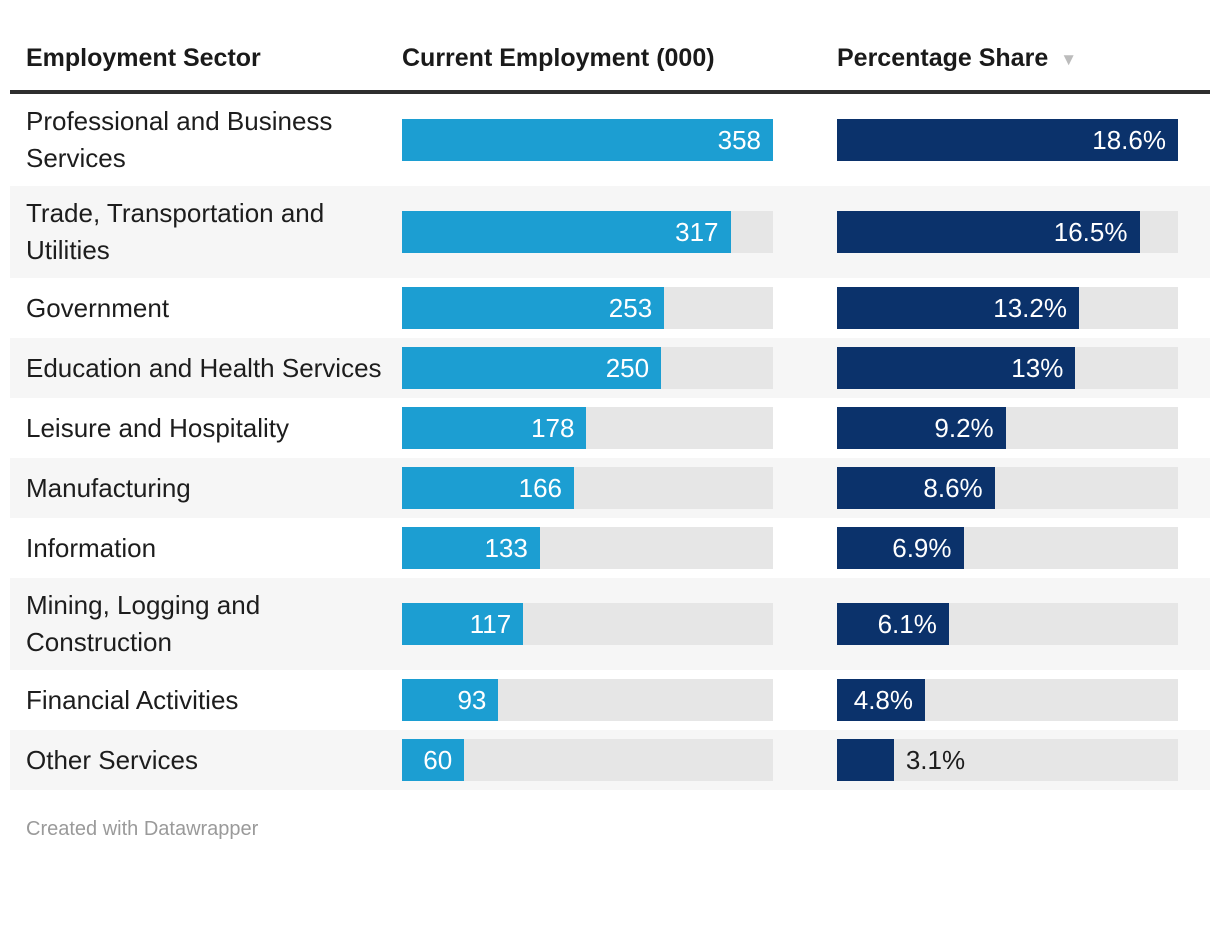 The height and width of the screenshot is (936, 1220). What do you see at coordinates (472, 699) in the screenshot?
I see `employment-value-label: 93` at bounding box center [472, 699].